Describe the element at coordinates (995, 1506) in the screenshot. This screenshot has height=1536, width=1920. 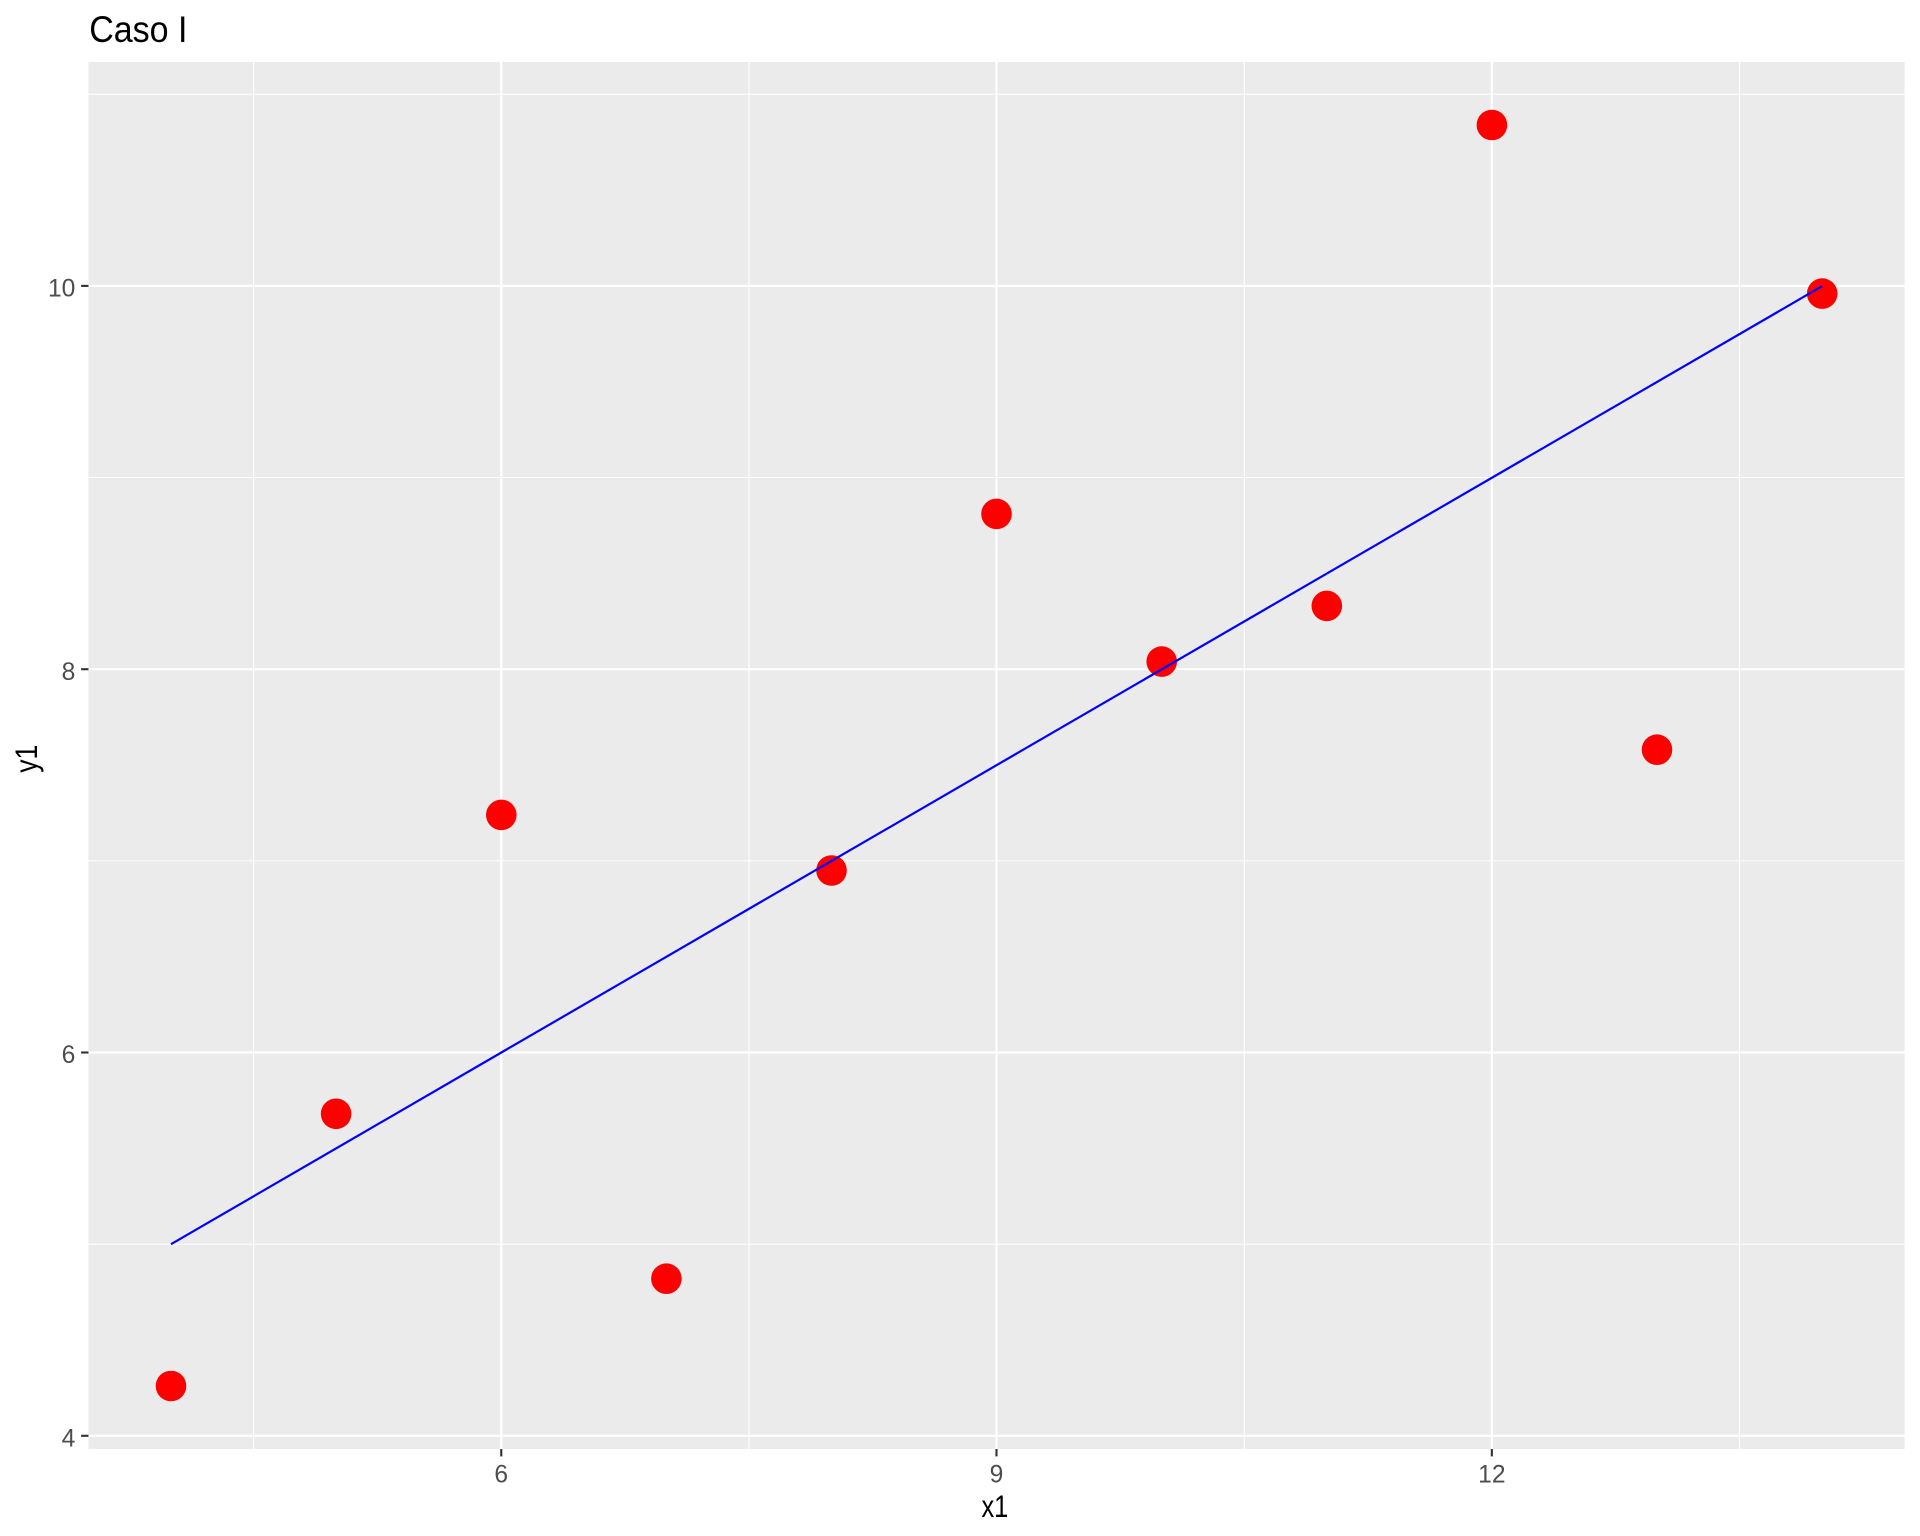
I see `svg-text: x1` at that location.